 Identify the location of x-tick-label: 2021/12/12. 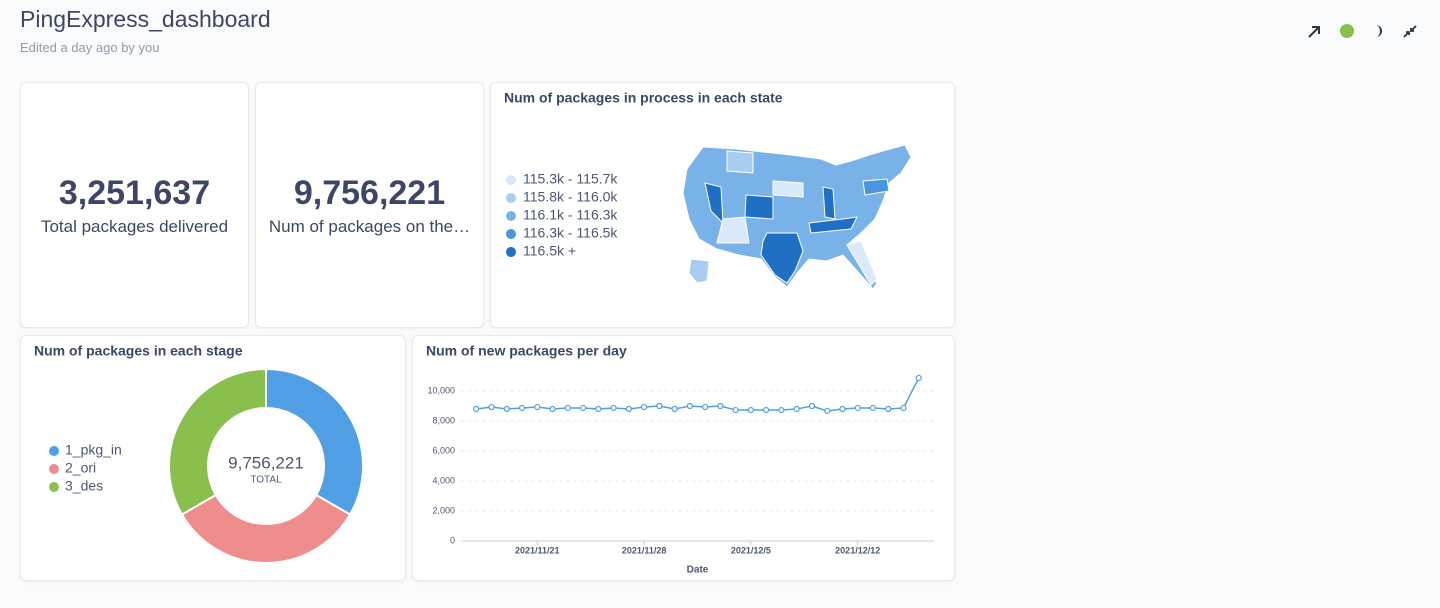
(857, 550).